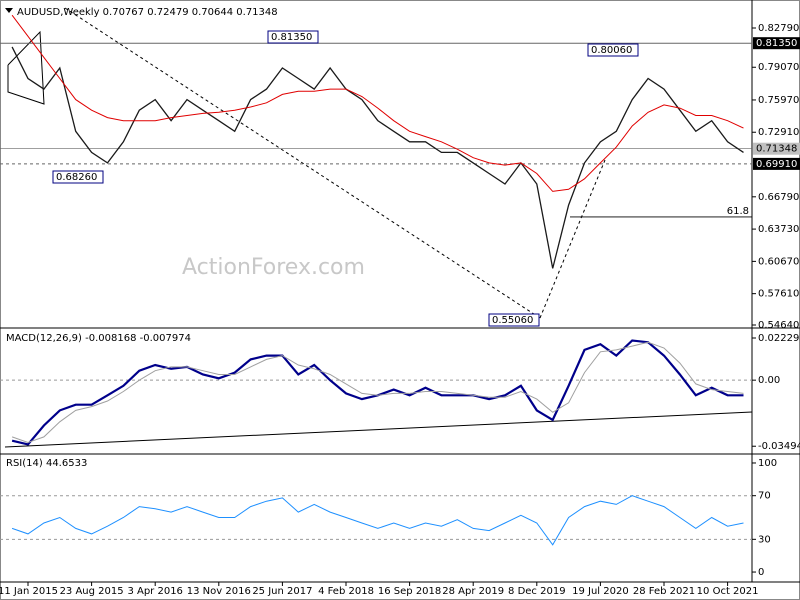  Describe the element at coordinates (778, 28) in the screenshot. I see `y-tick-label: 0.82790` at that location.